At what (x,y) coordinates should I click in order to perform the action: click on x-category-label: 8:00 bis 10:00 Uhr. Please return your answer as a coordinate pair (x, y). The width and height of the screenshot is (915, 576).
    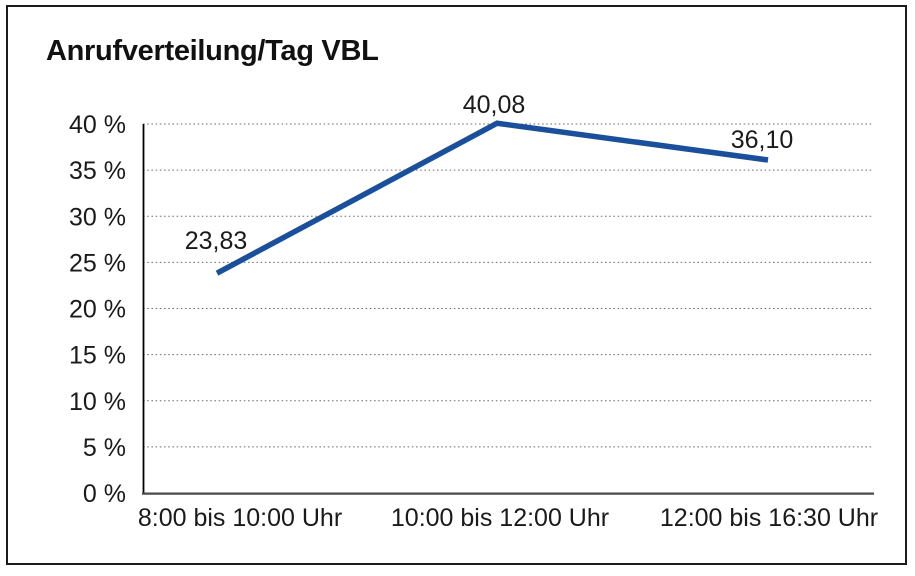
    Looking at the image, I should click on (240, 518).